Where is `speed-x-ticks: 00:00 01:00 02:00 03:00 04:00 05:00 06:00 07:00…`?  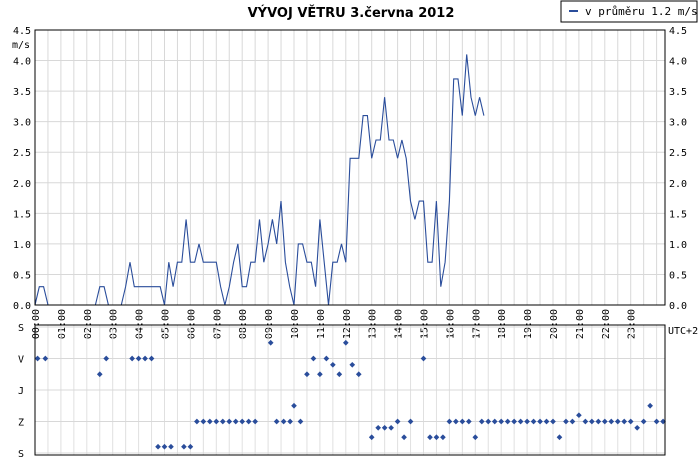
speed-x-ticks: 00:00 01:00 02:00 03:00 04:00 05:00 06:00 07:00… is located at coordinates (334, 324).